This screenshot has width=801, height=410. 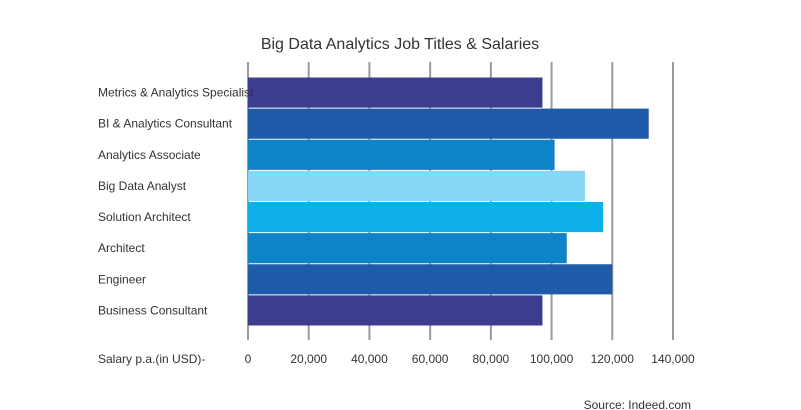 I want to click on x-tick-label: 0, so click(x=248, y=359).